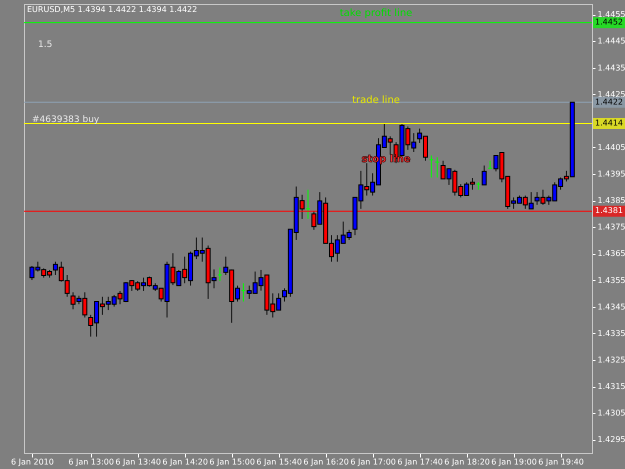 The image size is (625, 469). Describe the element at coordinates (611, 333) in the screenshot. I see `y-tick-label: 1.4335` at that location.